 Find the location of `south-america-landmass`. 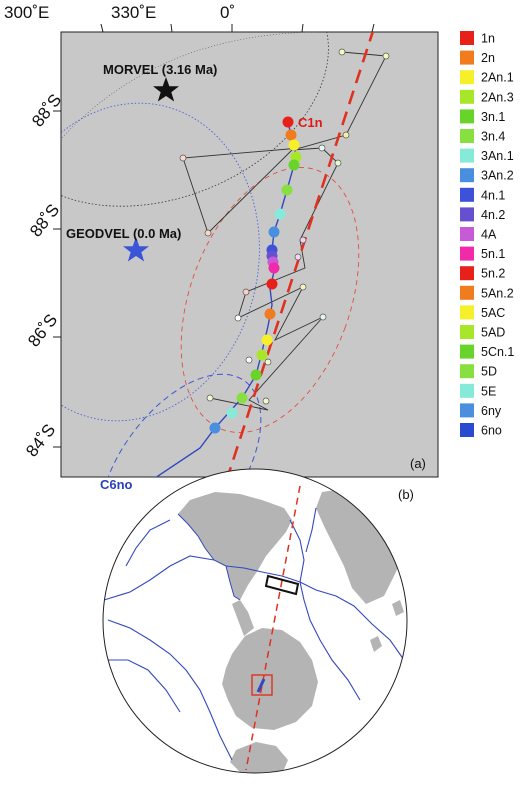

south-america-landmass is located at coordinates (235, 546).